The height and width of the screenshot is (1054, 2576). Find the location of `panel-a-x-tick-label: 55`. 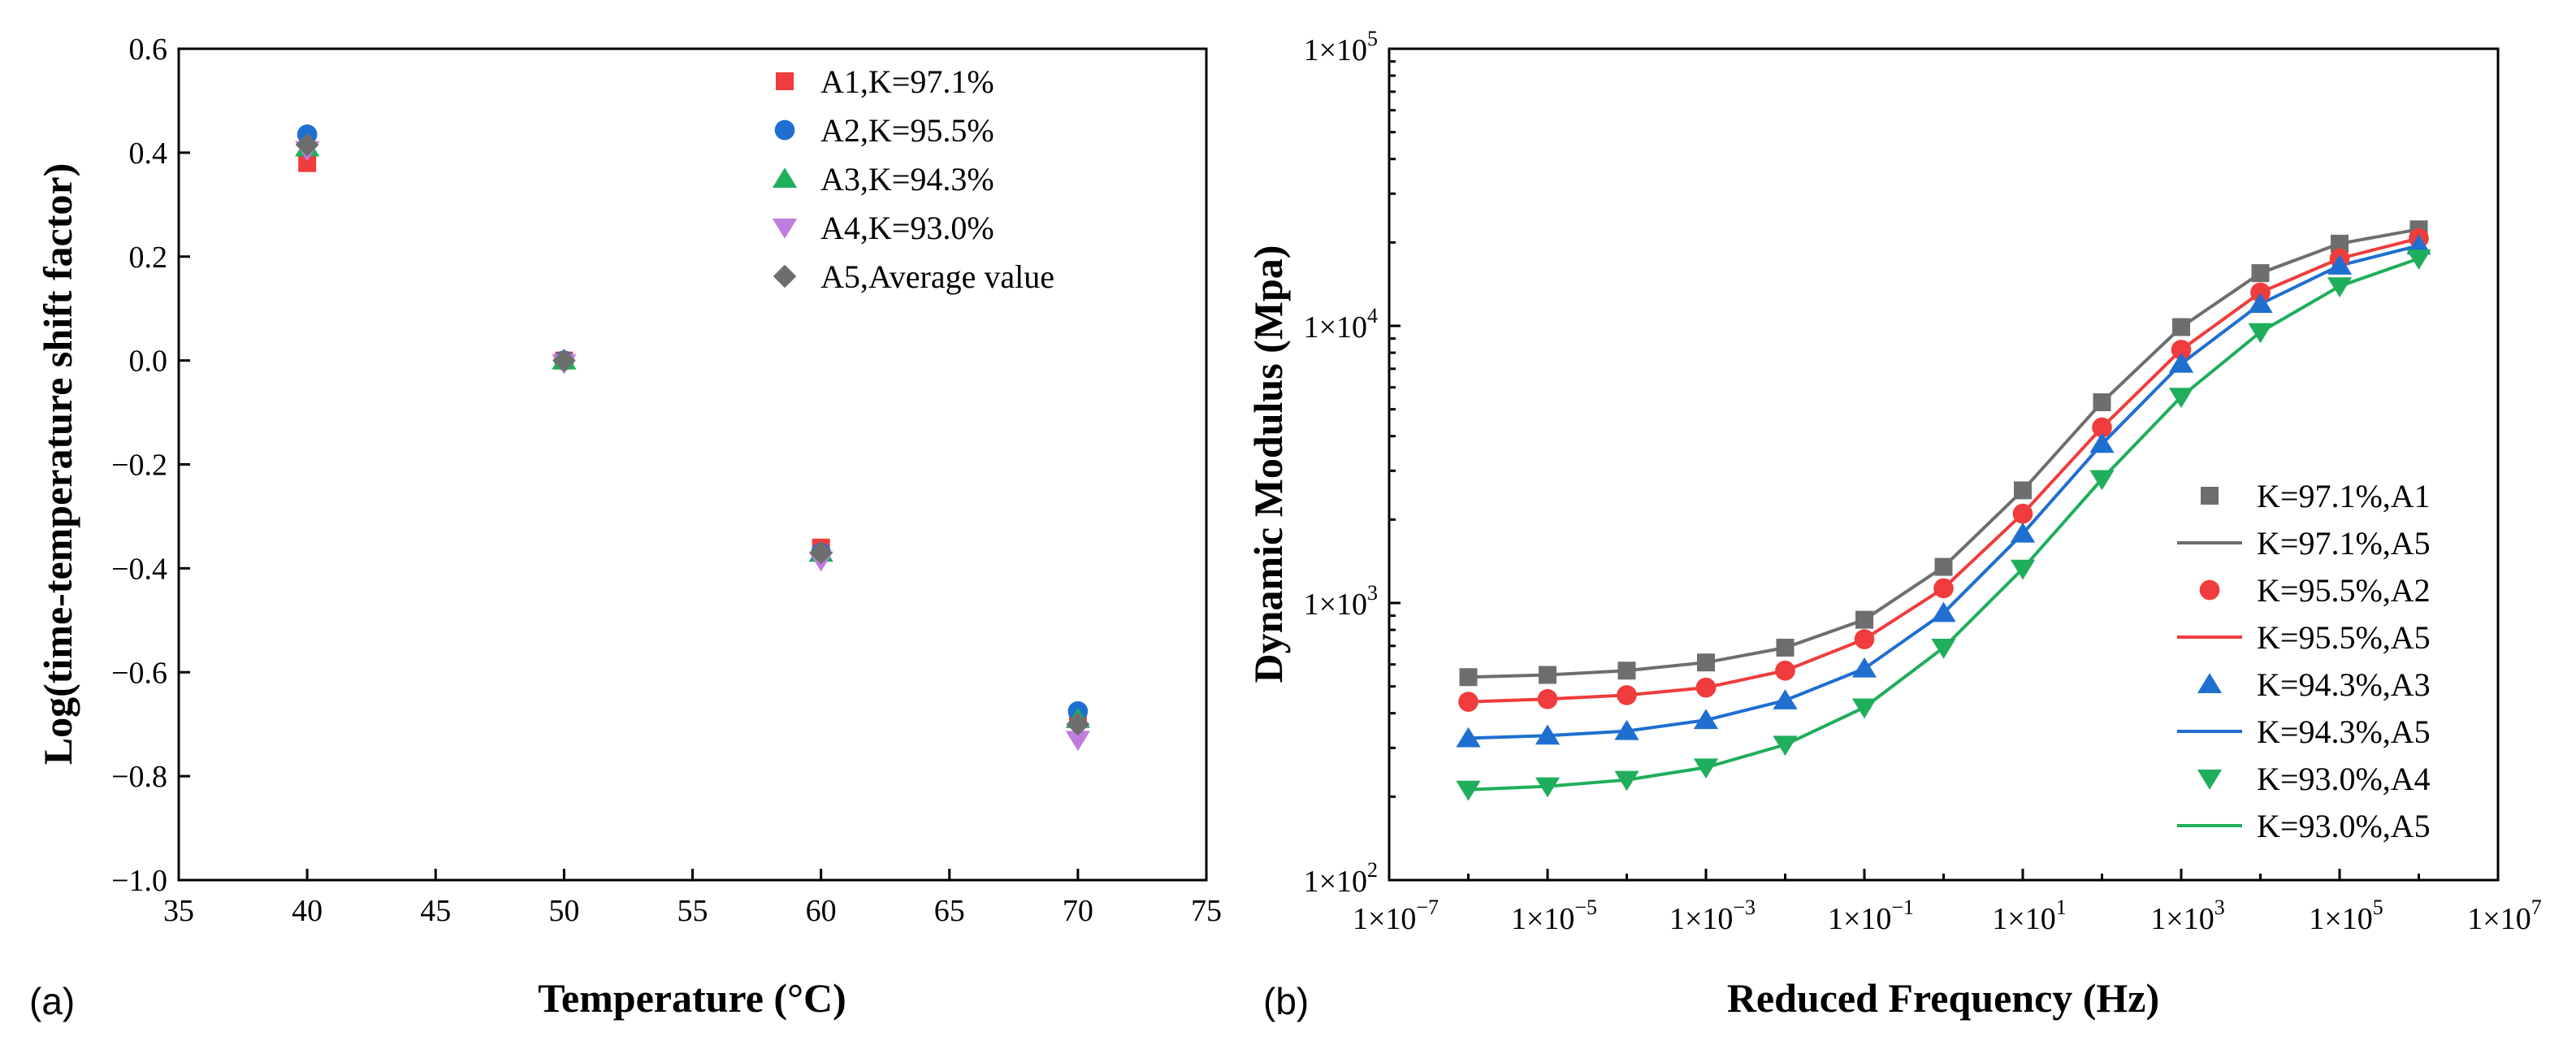

panel-a-x-tick-label: 55 is located at coordinates (693, 911).